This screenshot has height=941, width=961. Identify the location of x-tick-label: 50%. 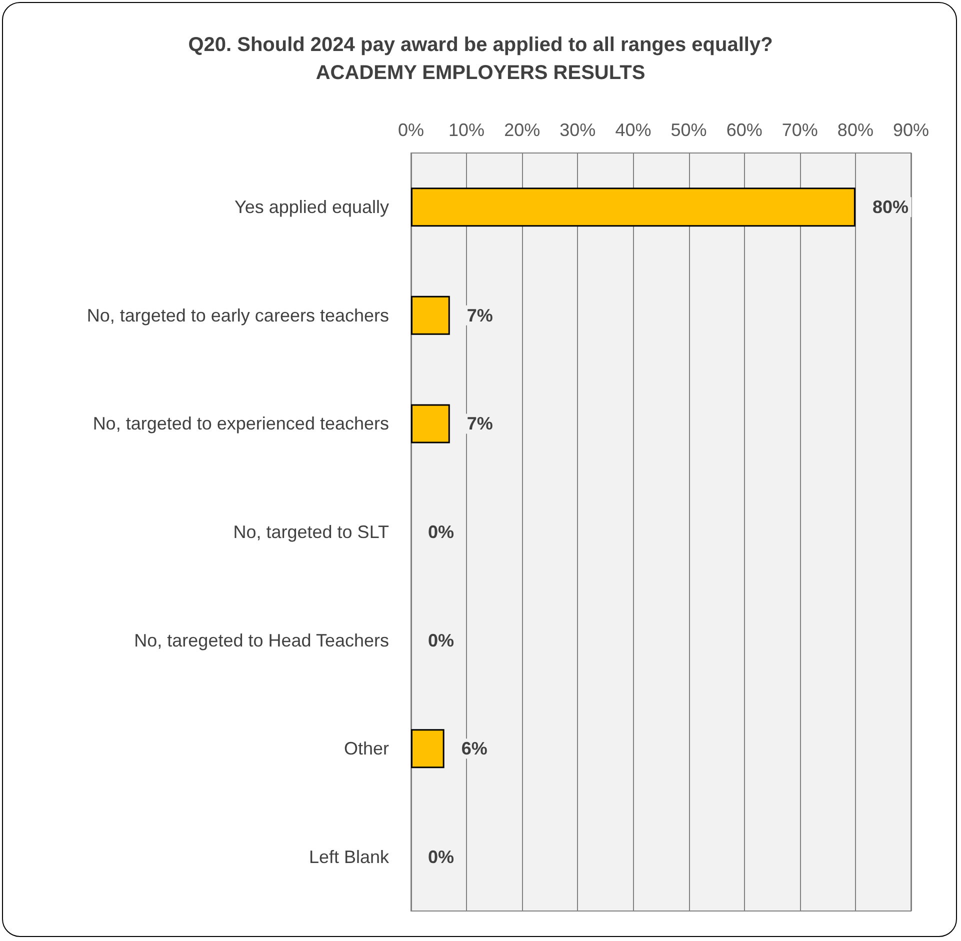
(688, 130).